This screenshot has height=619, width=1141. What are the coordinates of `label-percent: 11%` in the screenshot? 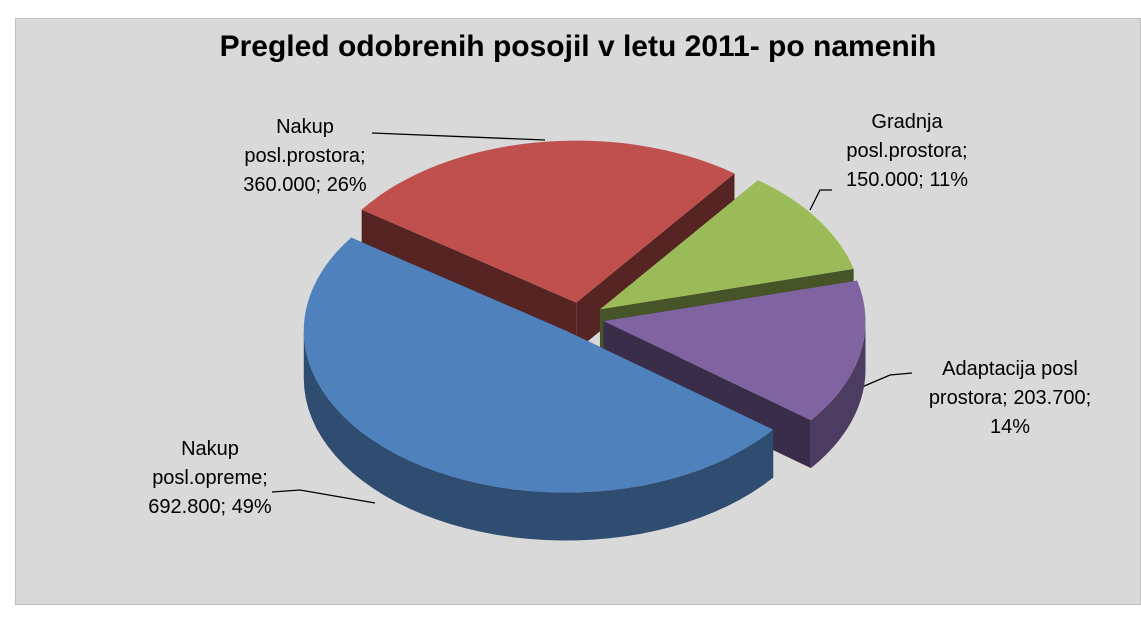 It's located at (948, 180).